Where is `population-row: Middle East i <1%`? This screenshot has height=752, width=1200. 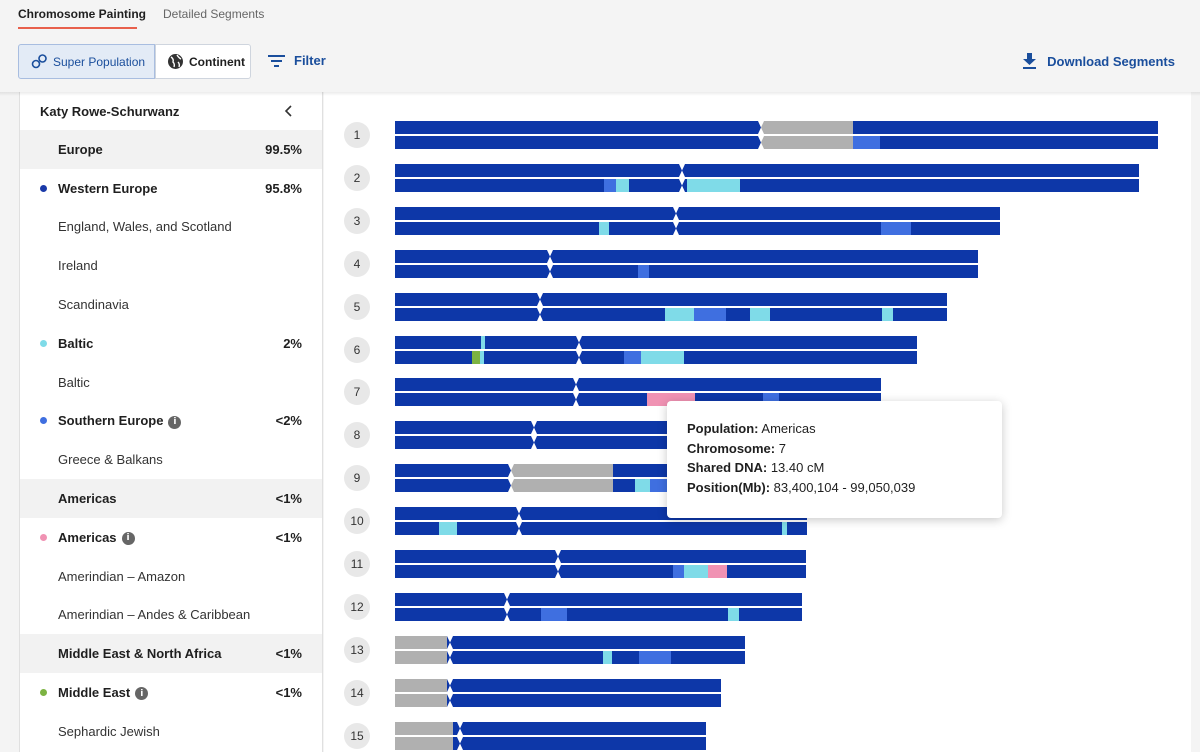 population-row: Middle East i <1% is located at coordinates (171, 692).